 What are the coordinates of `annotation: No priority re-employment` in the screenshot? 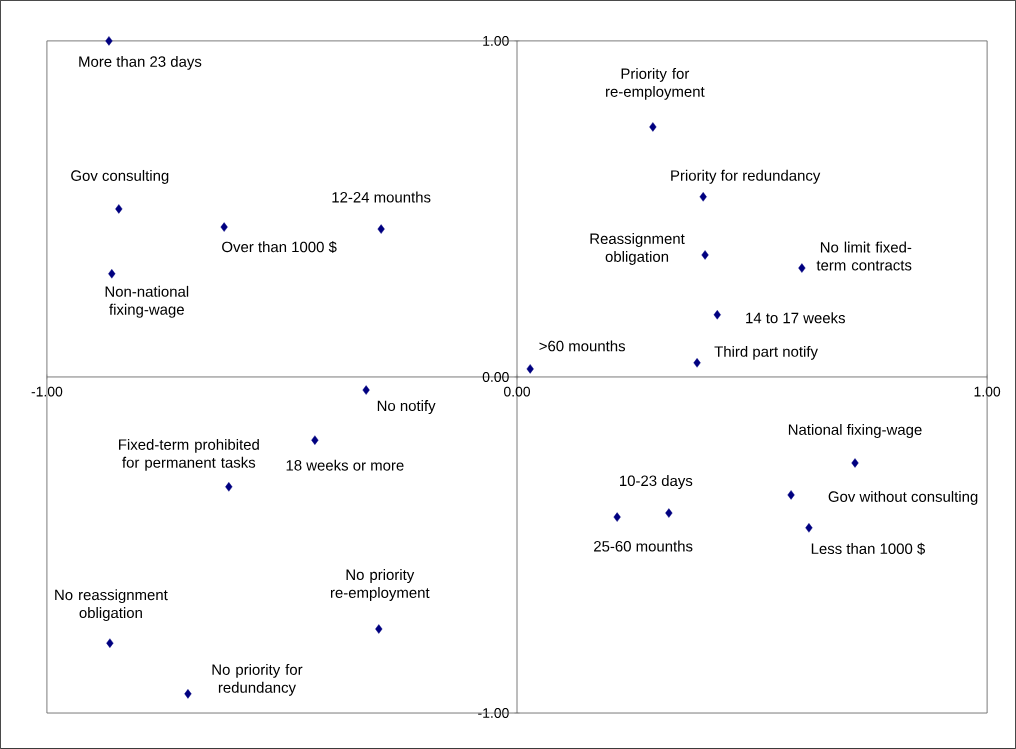 It's located at (380, 585).